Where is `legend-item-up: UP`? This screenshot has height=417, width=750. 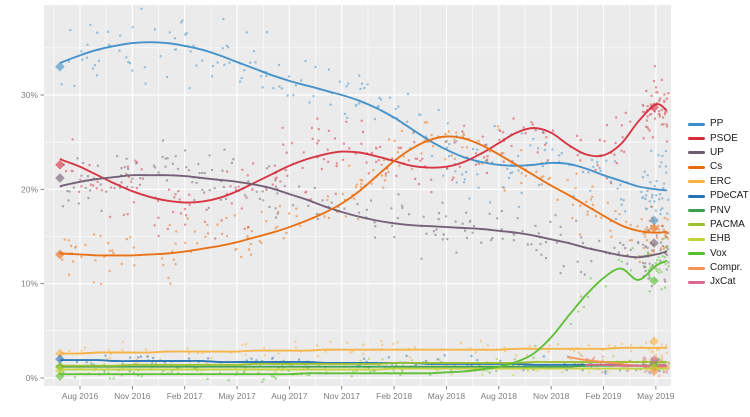 legend-item-up: UP is located at coordinates (718, 153).